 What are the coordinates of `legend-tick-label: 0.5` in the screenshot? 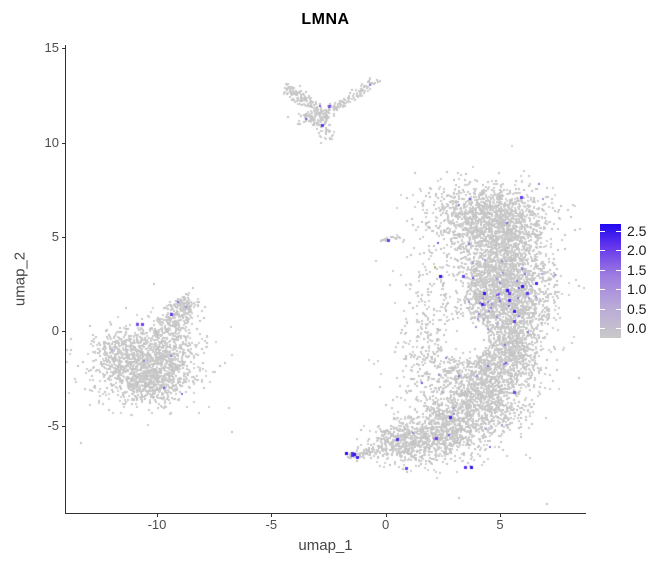 It's located at (637, 308).